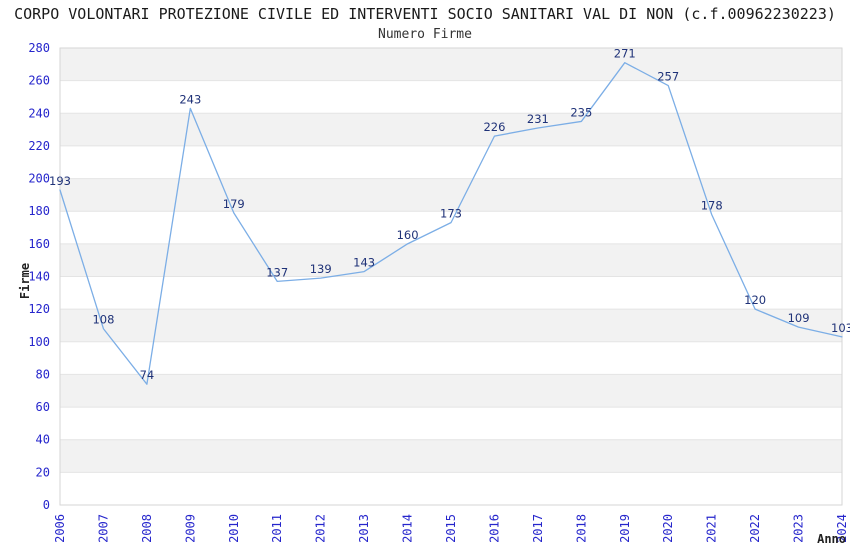 The width and height of the screenshot is (850, 550). Describe the element at coordinates (39, 48) in the screenshot. I see `y-tick-label: 280` at that location.